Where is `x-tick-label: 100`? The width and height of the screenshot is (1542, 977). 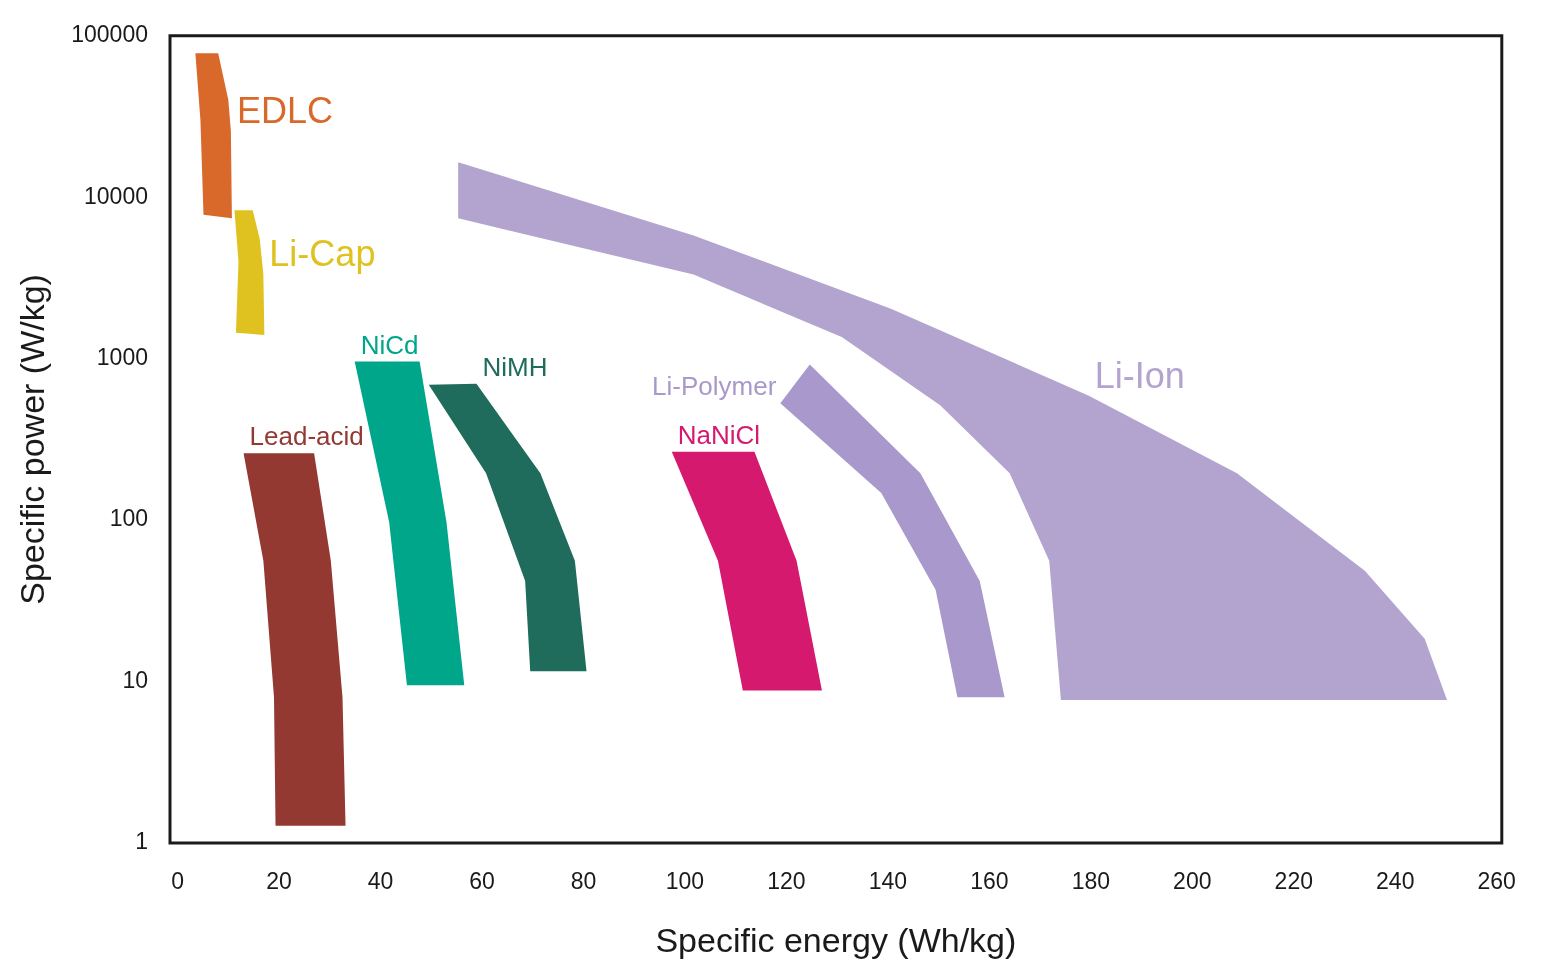
x-tick-label: 100 is located at coordinates (685, 881).